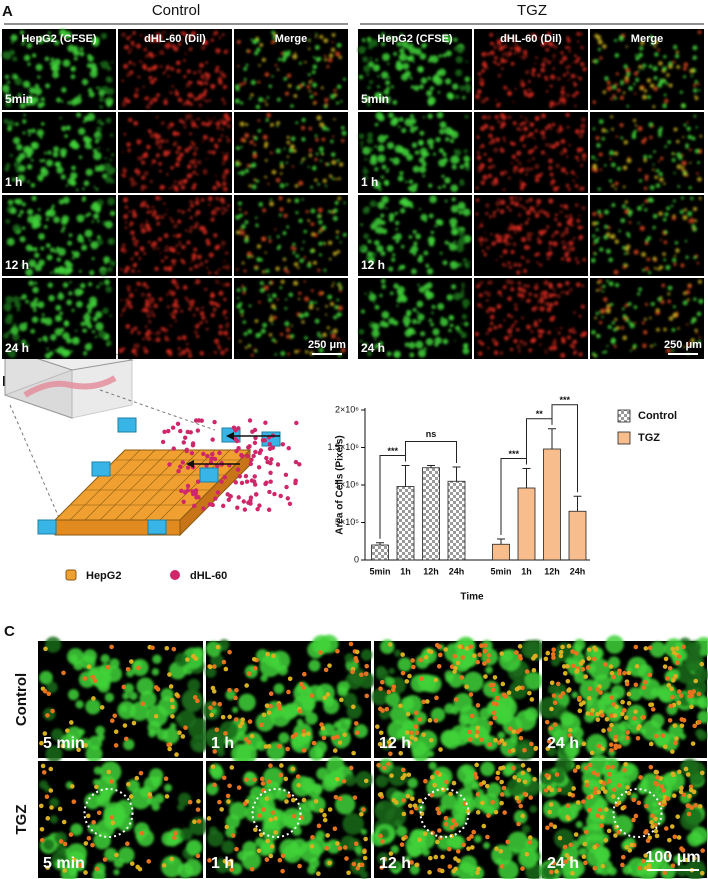 This screenshot has height=879, width=708. I want to click on row-label: 5min, so click(375, 99).